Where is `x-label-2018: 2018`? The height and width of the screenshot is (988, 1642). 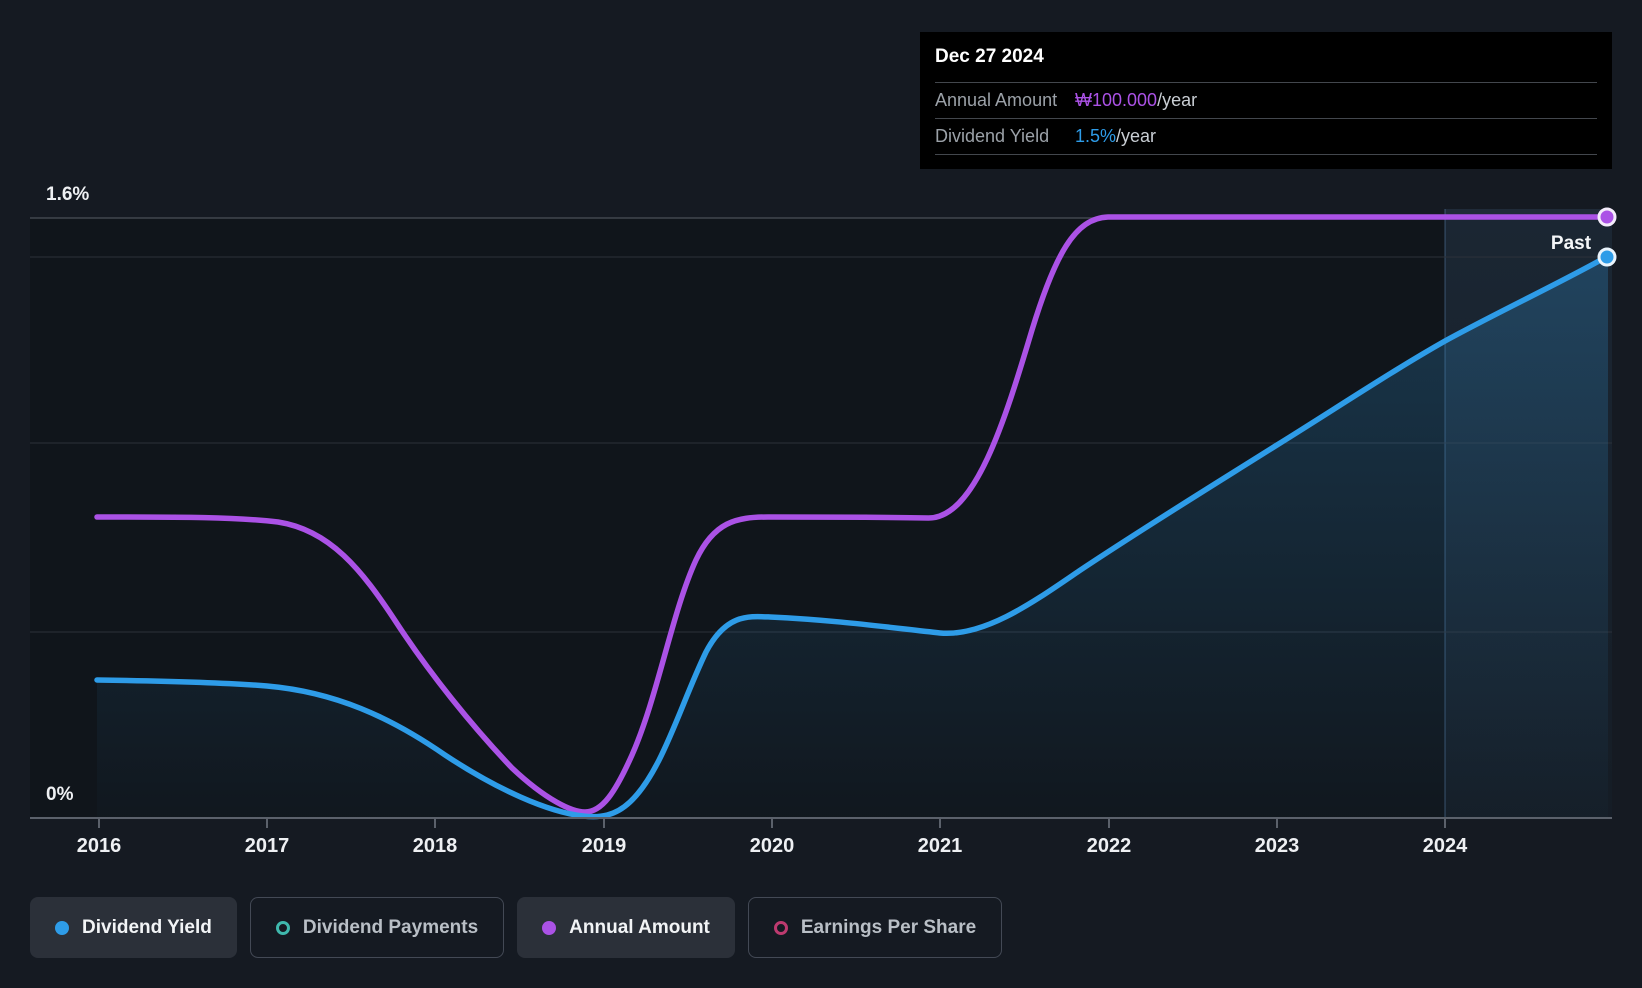 x-label-2018: 2018 is located at coordinates (435, 846).